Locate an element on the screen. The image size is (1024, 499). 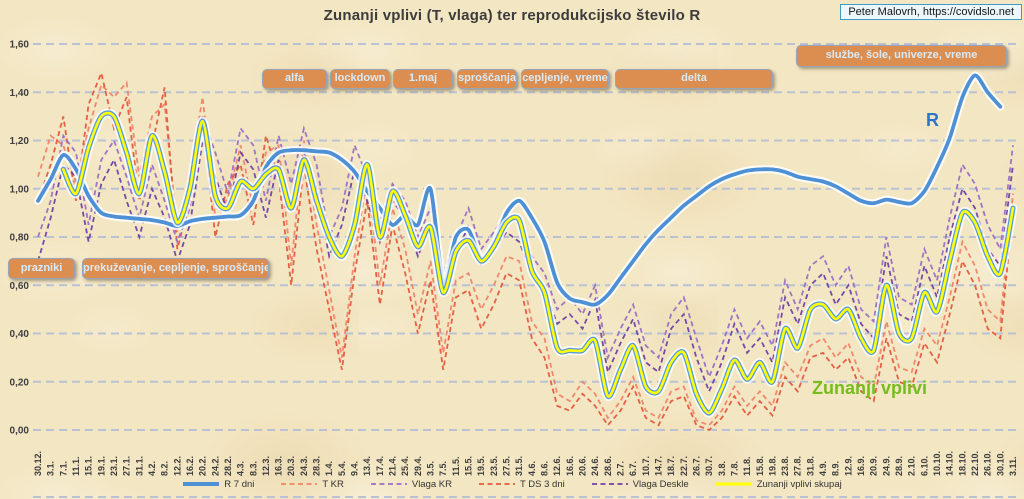
x-tick-label: 30.12. is located at coordinates (38, 463).